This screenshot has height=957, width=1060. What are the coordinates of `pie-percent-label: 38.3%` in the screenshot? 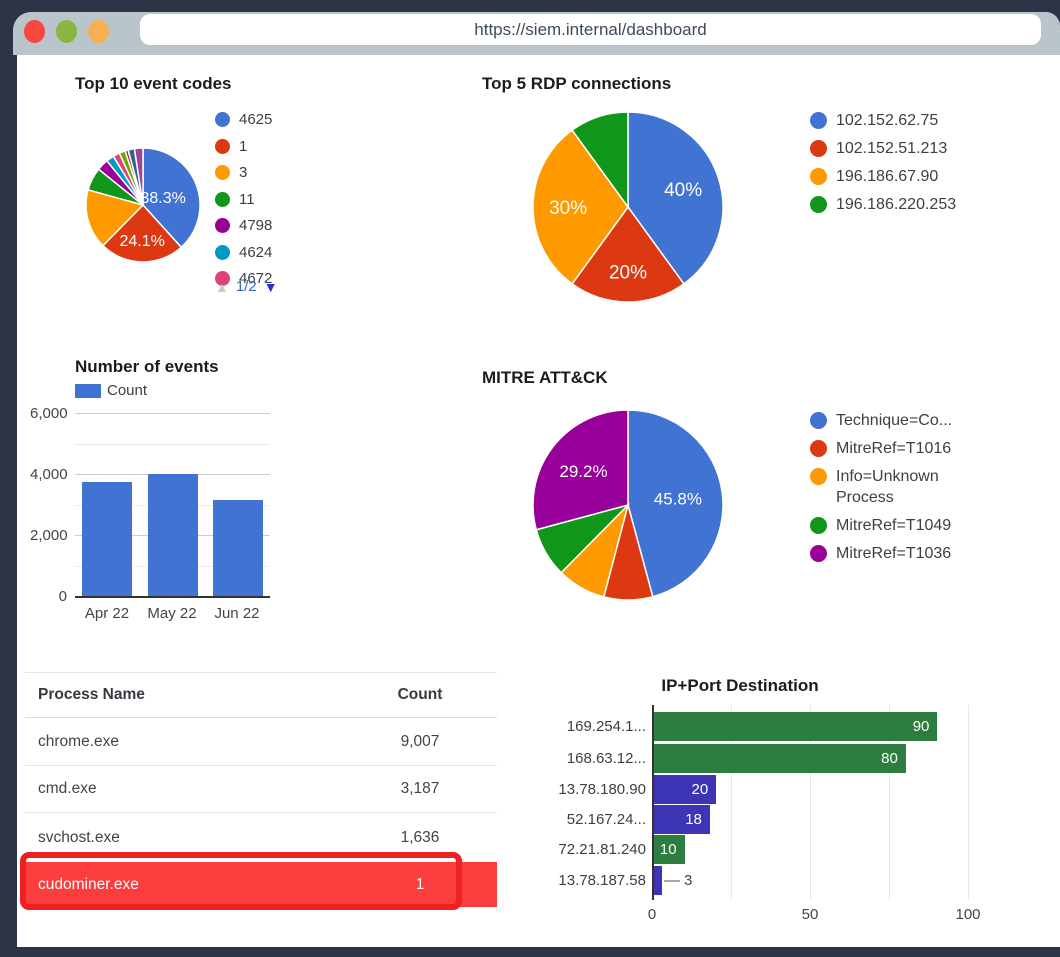 It's located at (163, 198).